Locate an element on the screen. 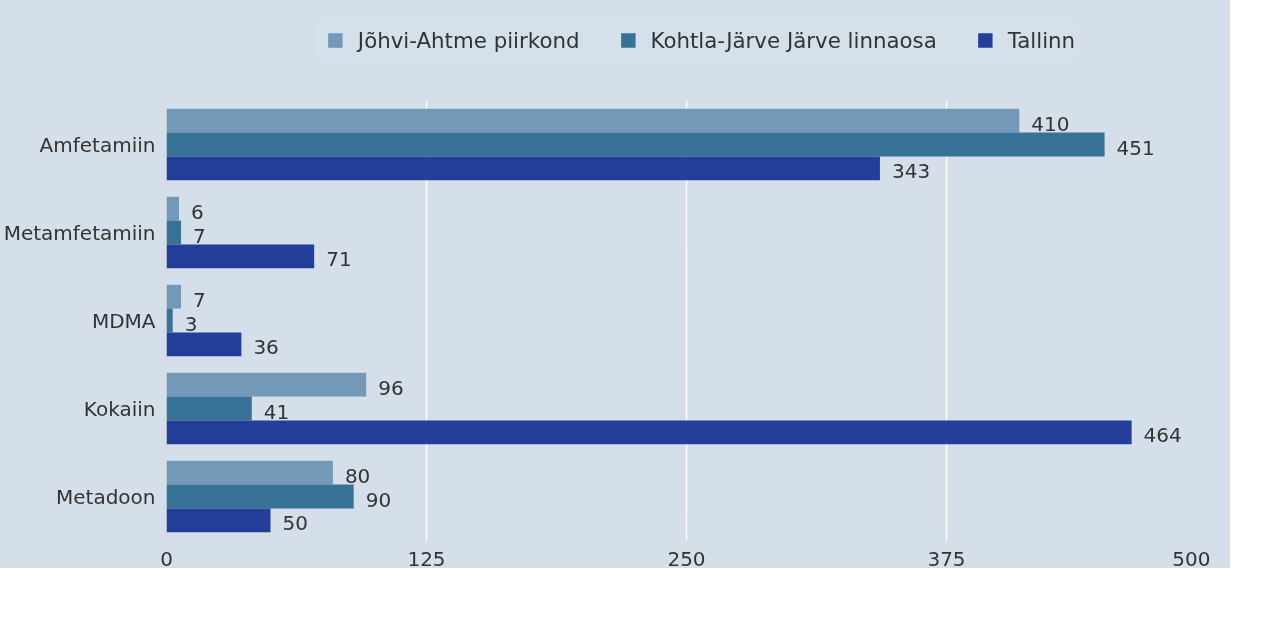 This screenshot has height=618, width=1271. x-tick-label: 375 is located at coordinates (946, 558).